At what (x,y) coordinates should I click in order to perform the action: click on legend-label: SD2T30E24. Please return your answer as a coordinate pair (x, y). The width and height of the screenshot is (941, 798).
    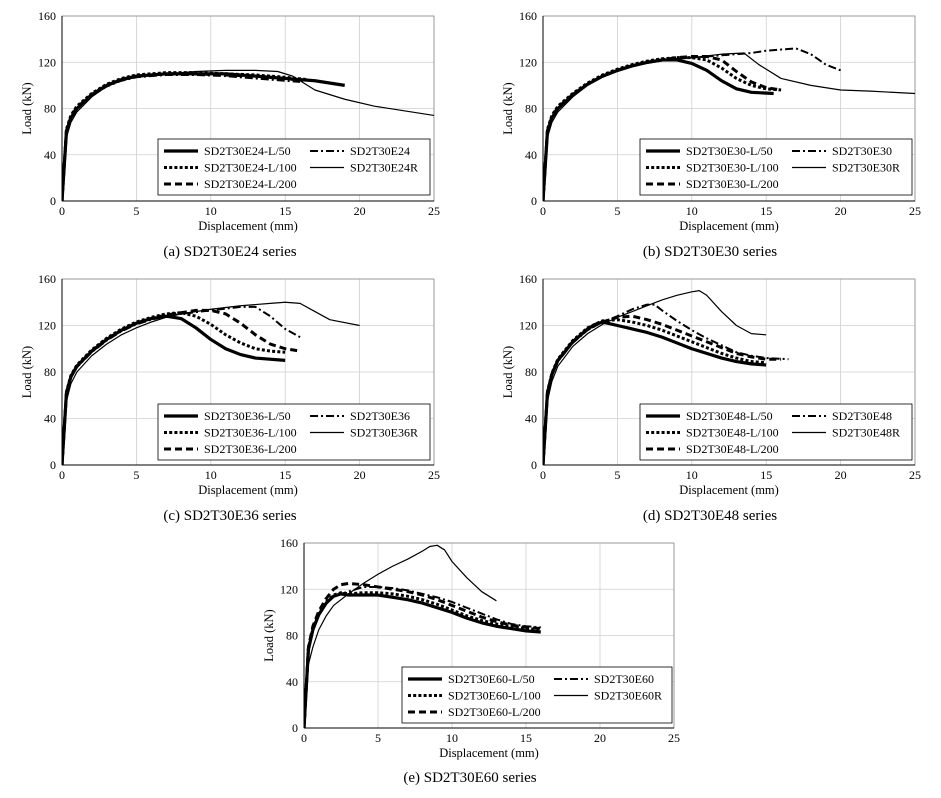
    Looking at the image, I should click on (380, 151).